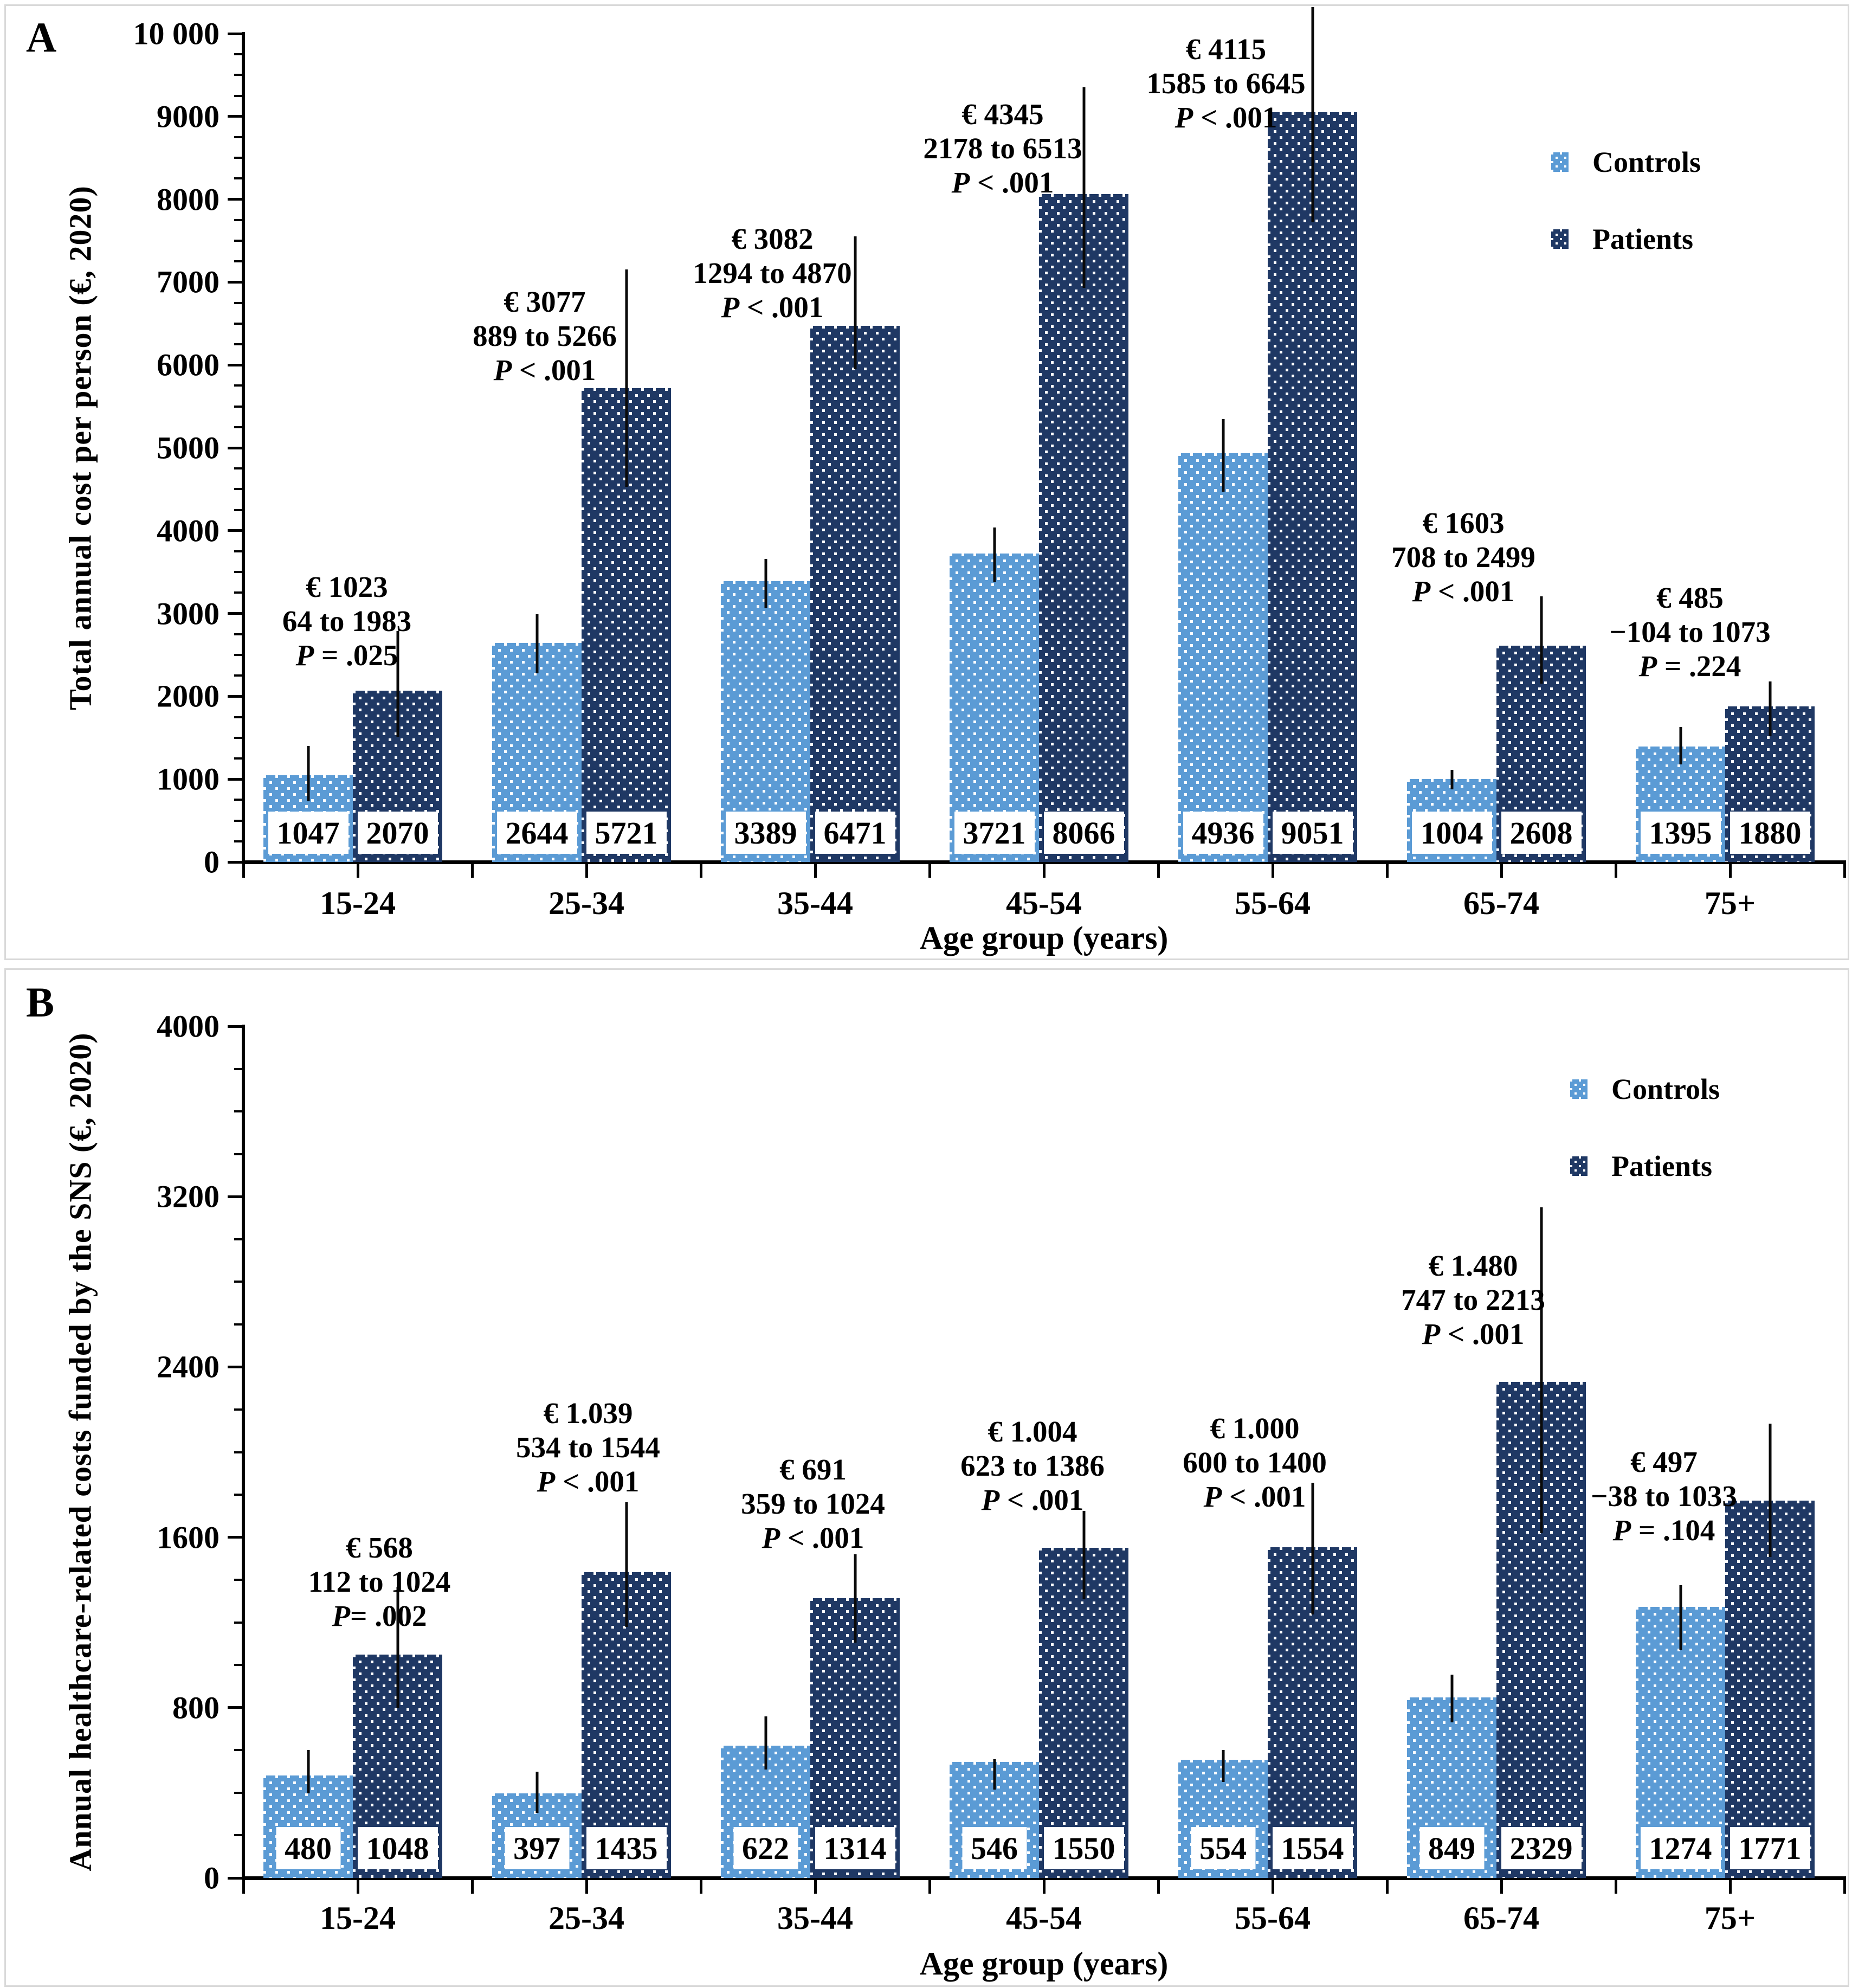  I want to click on panel-a-value-label-patients-65-74: 2608, so click(1541, 833).